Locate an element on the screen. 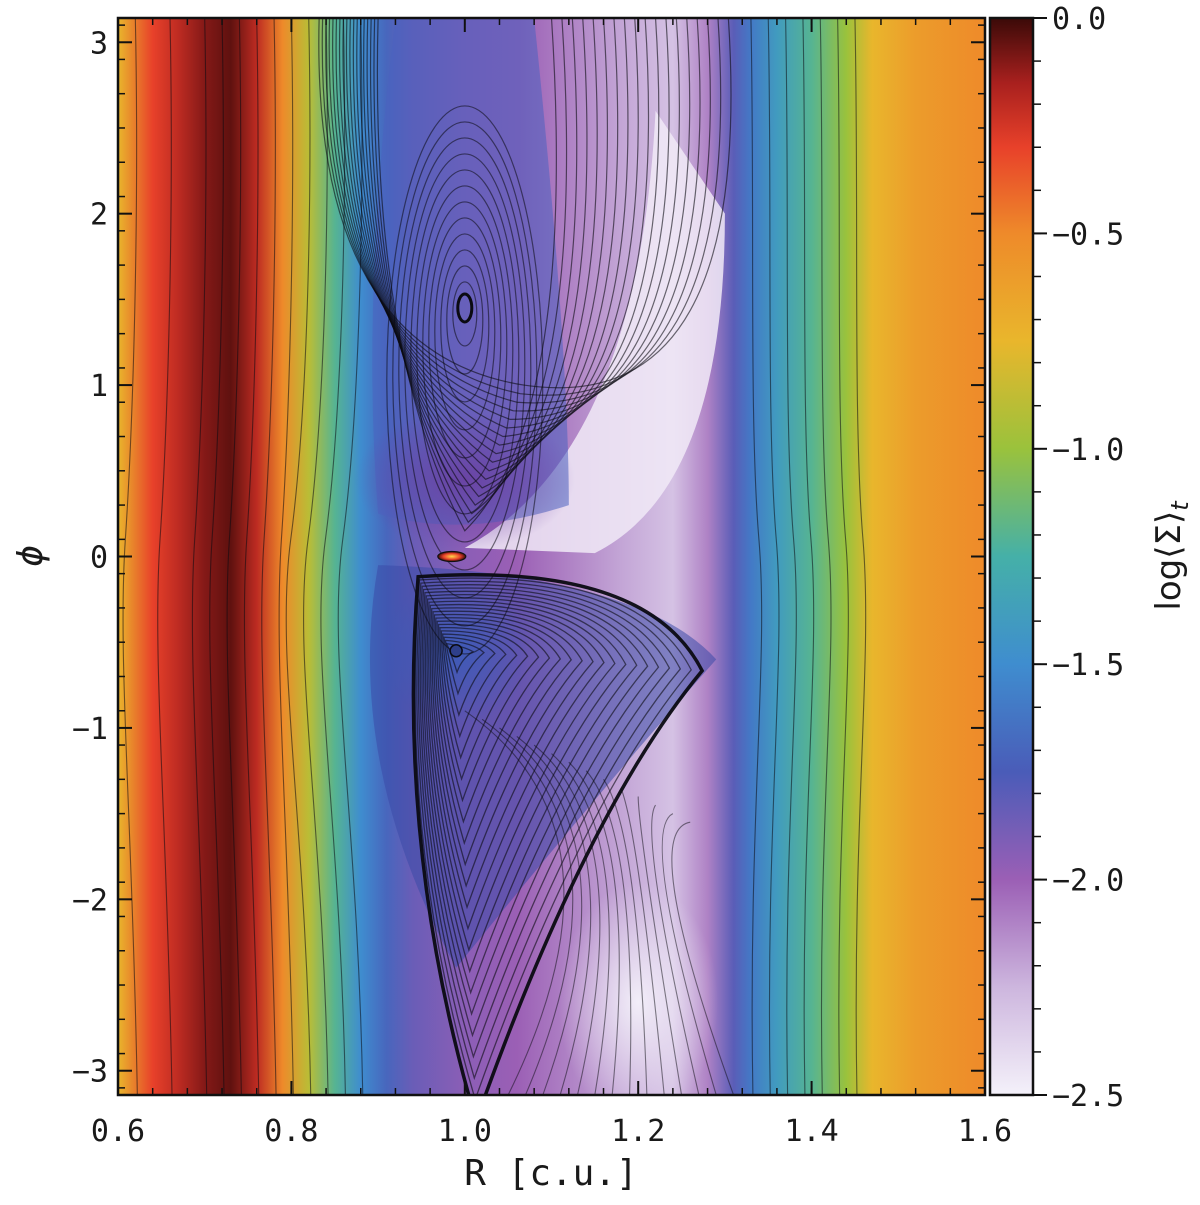  low-density-wedge is located at coordinates (594, 332).